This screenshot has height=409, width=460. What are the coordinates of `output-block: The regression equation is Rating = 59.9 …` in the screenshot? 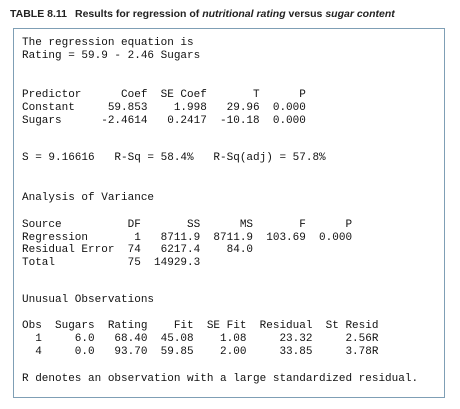 It's located at (233, 49).